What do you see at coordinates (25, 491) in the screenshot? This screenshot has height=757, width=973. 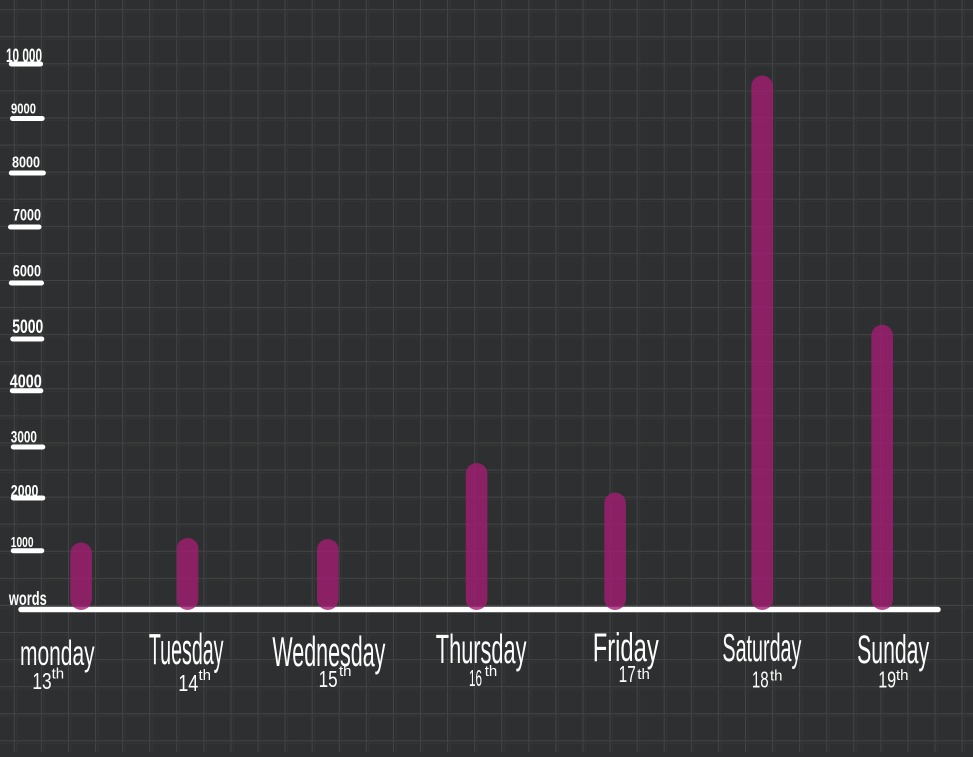 I see `svg-text: 2000` at bounding box center [25, 491].